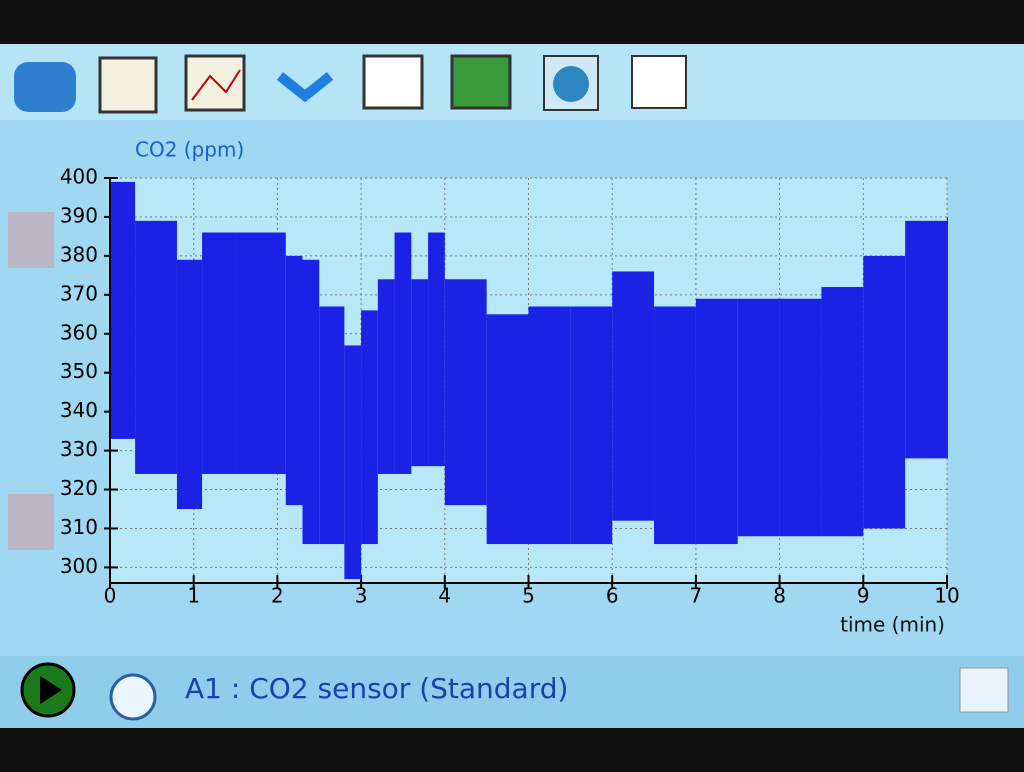  I want to click on x-tick-label: 10, so click(946, 596).